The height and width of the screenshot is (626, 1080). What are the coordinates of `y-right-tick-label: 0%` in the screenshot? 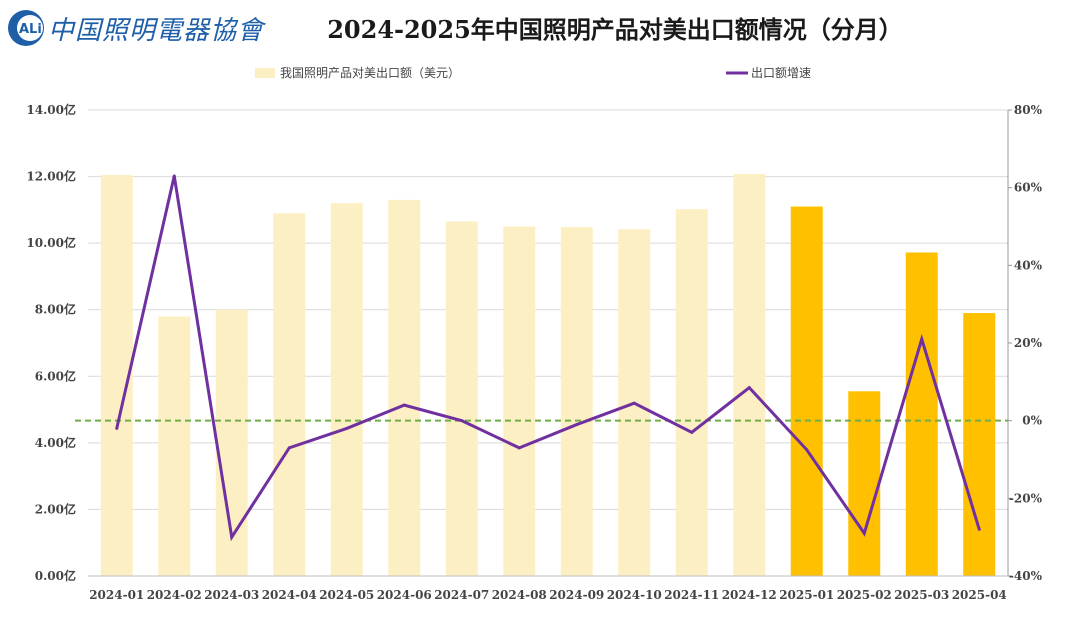 It's located at (1032, 421).